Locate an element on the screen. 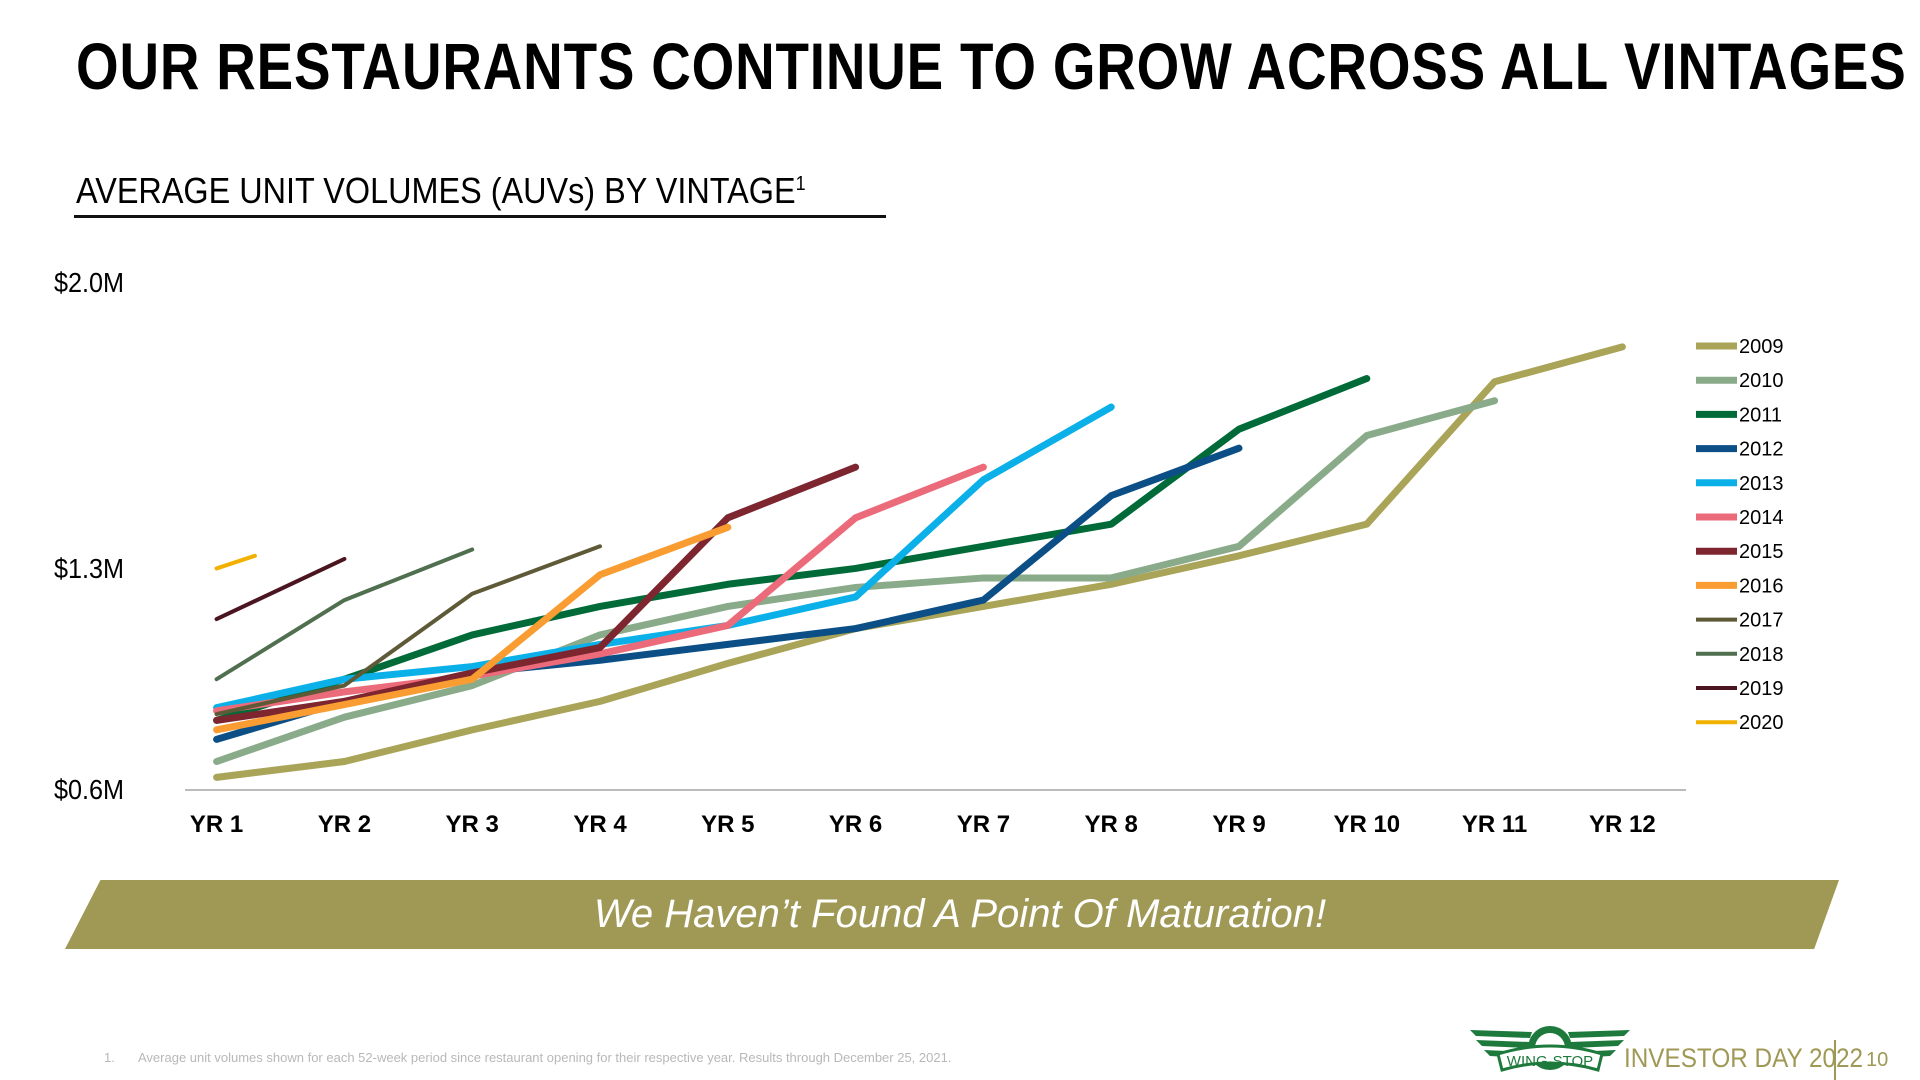 Image resolution: width=1920 pixels, height=1080 pixels. x-tick-label: YR 11 is located at coordinates (1494, 824).